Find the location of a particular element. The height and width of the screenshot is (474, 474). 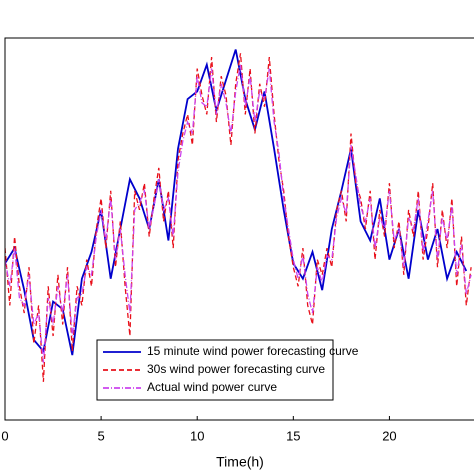

x-tick-label: 15 is located at coordinates (293, 435).